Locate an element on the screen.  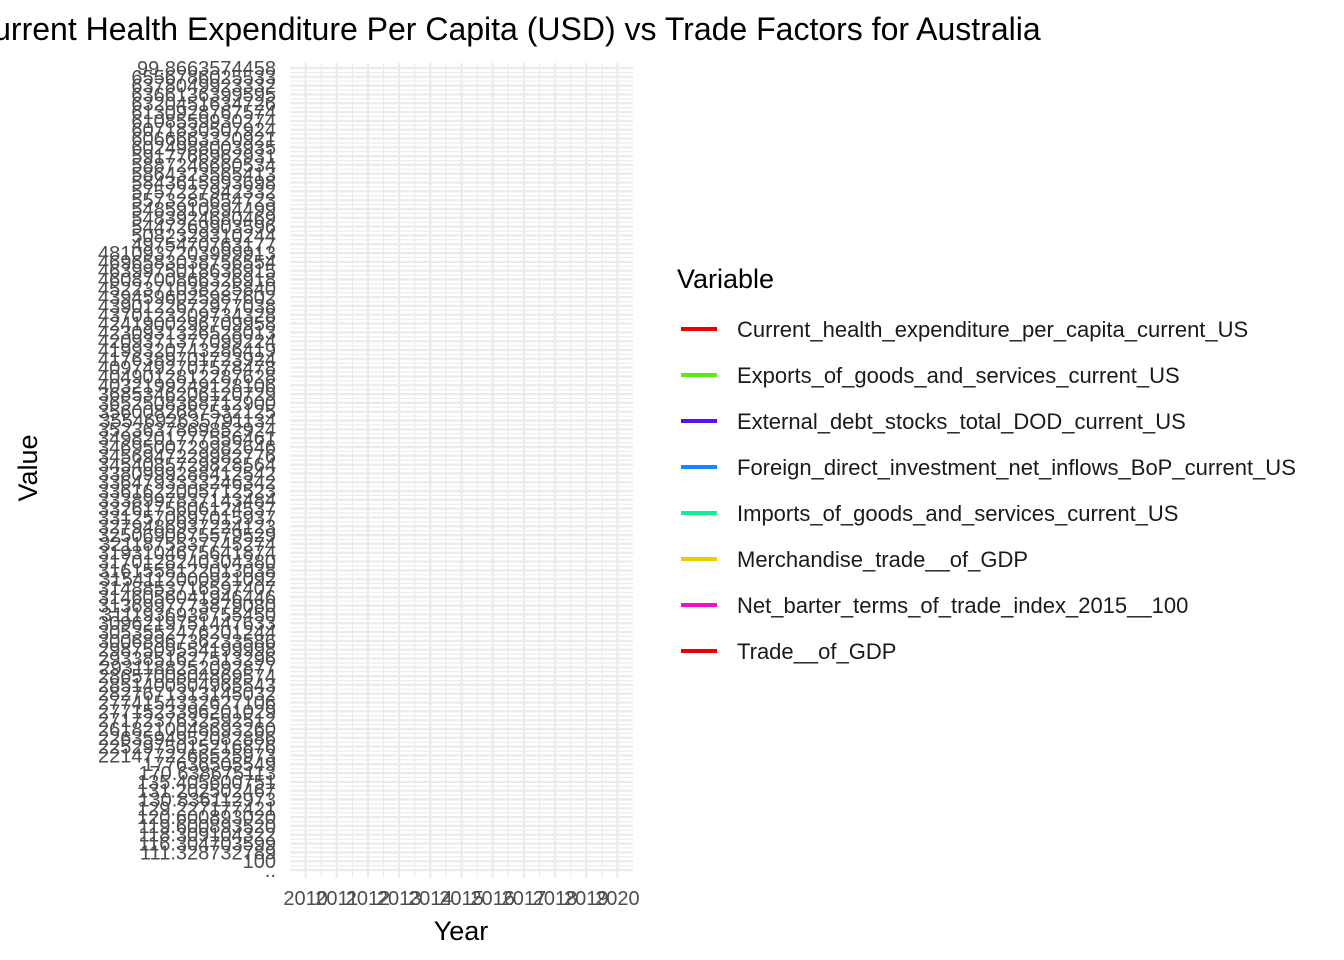
y-tick-label: 3312570697015937 is located at coordinates (187, 518).